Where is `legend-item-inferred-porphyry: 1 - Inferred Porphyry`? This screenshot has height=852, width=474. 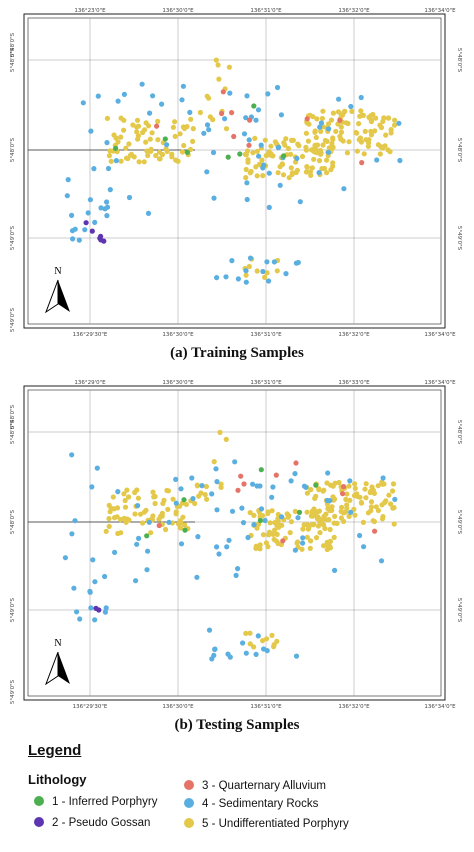 legend-item-inferred-porphyry: 1 - Inferred Porphyry is located at coordinates (95, 802).